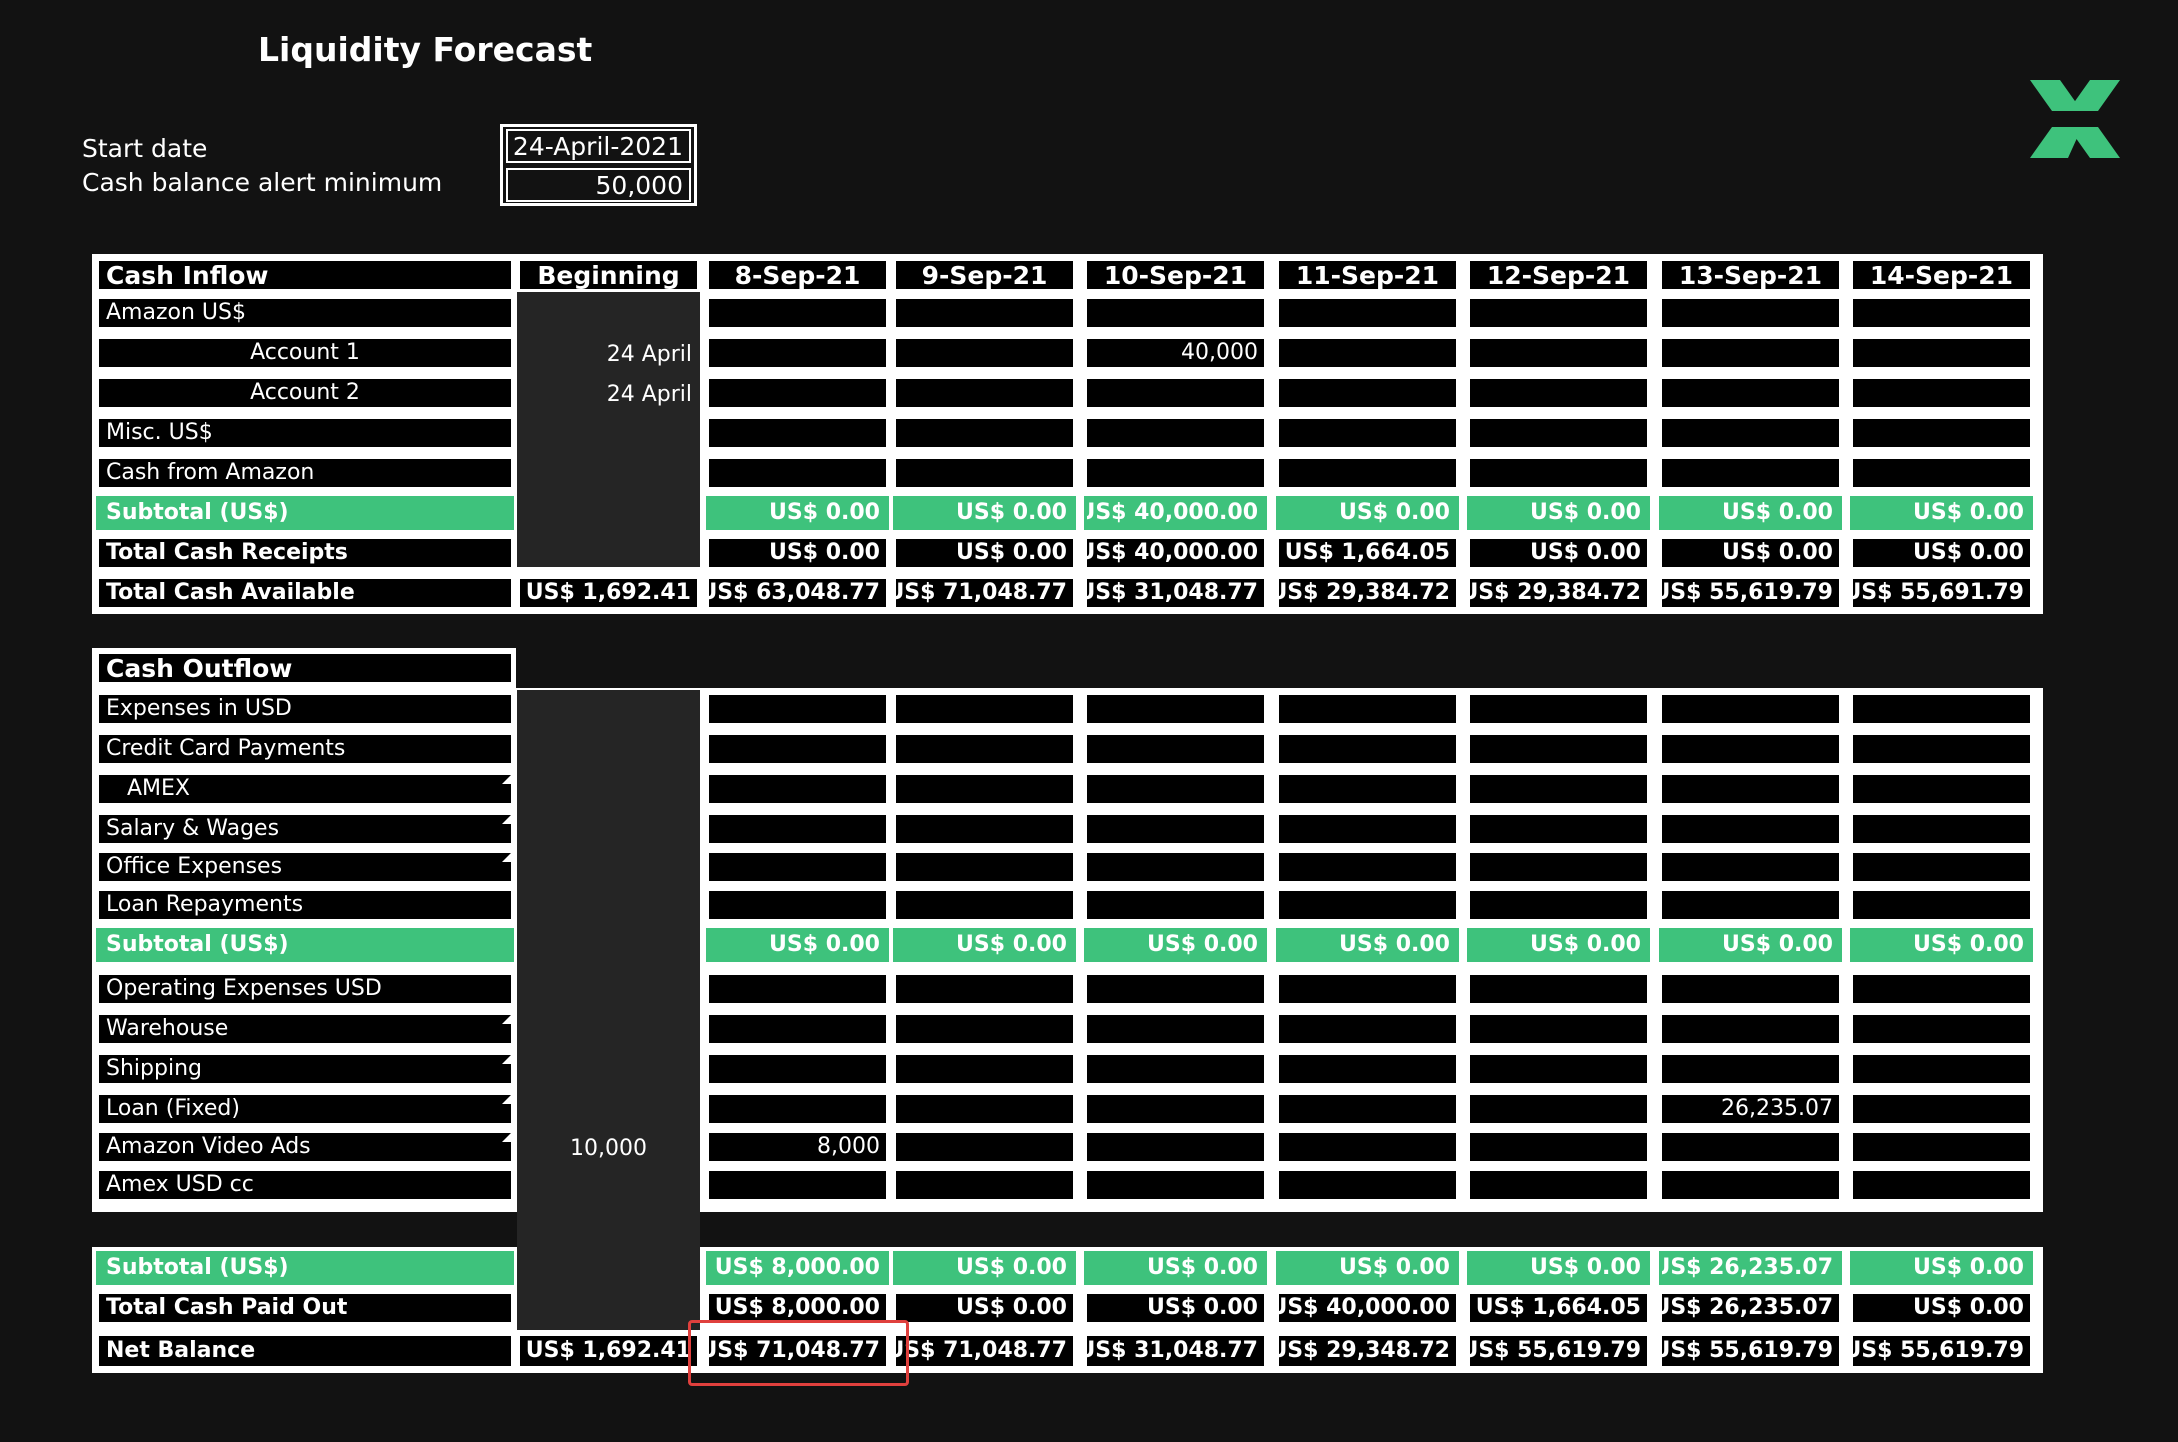 The height and width of the screenshot is (1442, 2178). What do you see at coordinates (1941, 593) in the screenshot?
I see `total-cash-available-cell: -US$ 55,691.79` at bounding box center [1941, 593].